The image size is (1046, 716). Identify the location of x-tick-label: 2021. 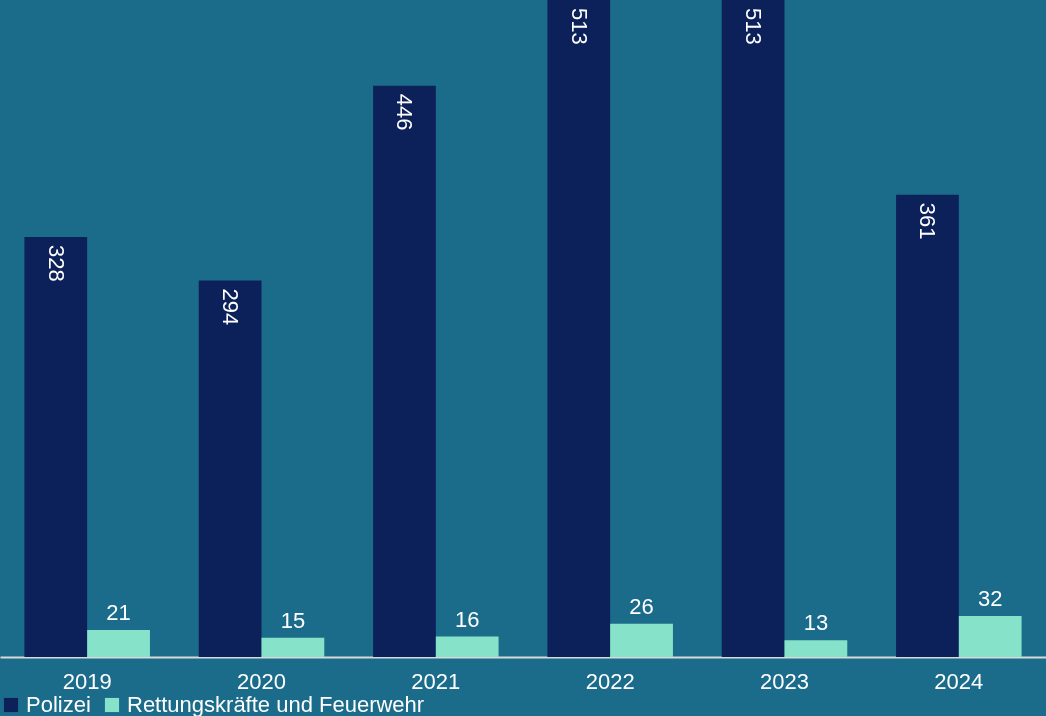
(436, 681).